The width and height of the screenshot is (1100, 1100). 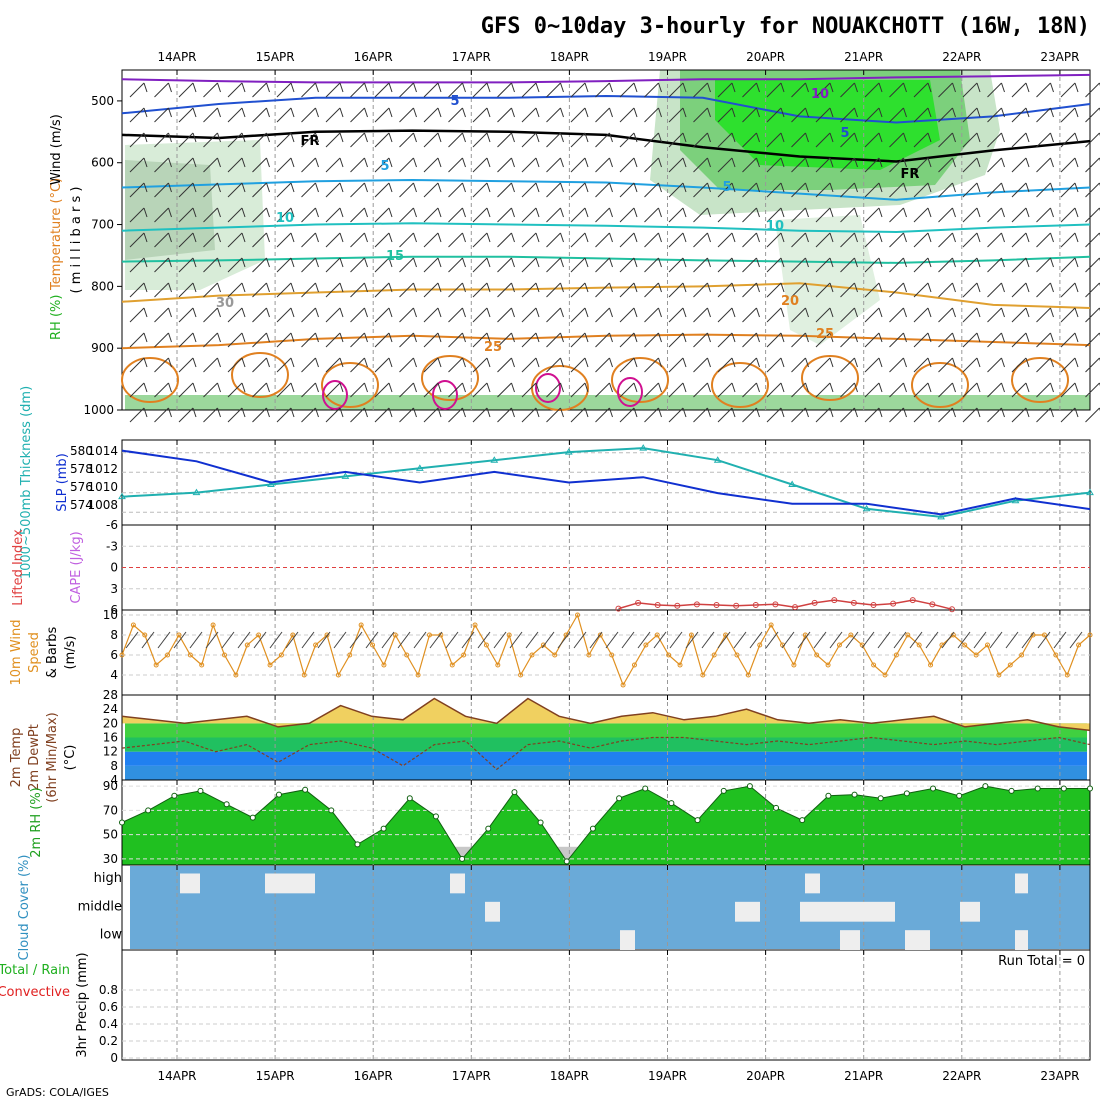 I want to click on temp-ylabel: (°C), so click(x=70, y=758).